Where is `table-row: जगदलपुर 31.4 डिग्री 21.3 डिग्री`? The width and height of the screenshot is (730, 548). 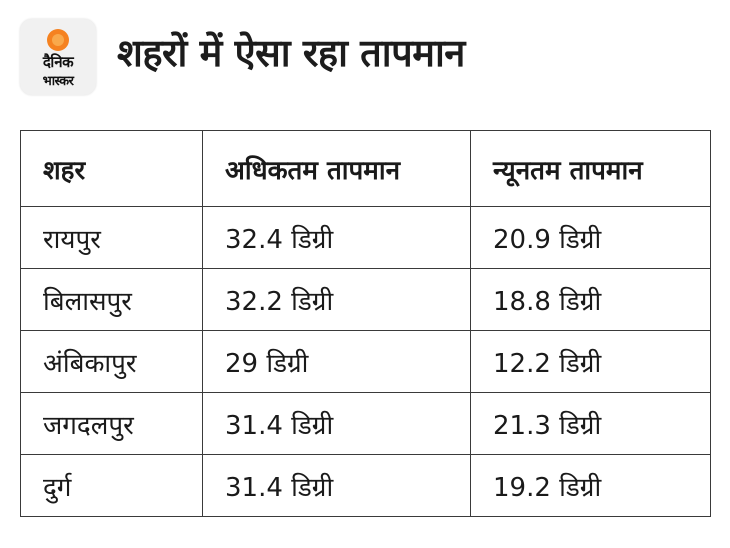 table-row: जगदलपुर 31.4 डिग्री 21.3 डिग्री is located at coordinates (365, 423).